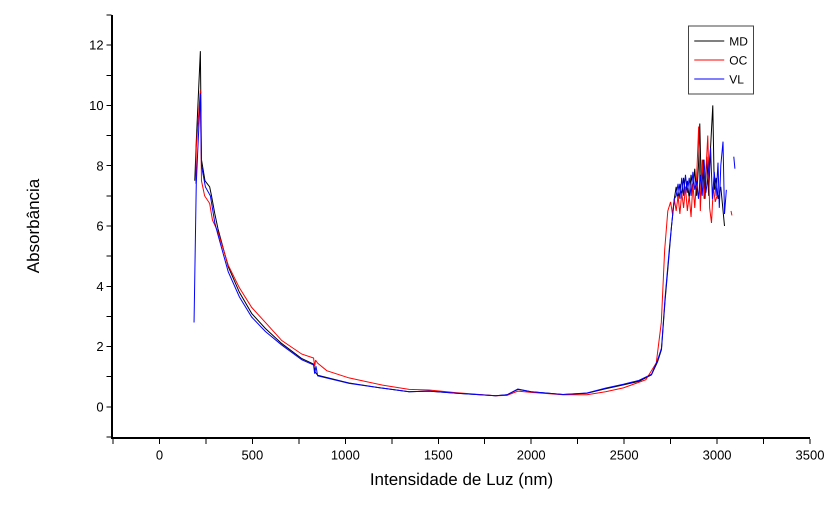 Image resolution: width=835 pixels, height=508 pixels. I want to click on legend-label: VL, so click(736, 79).